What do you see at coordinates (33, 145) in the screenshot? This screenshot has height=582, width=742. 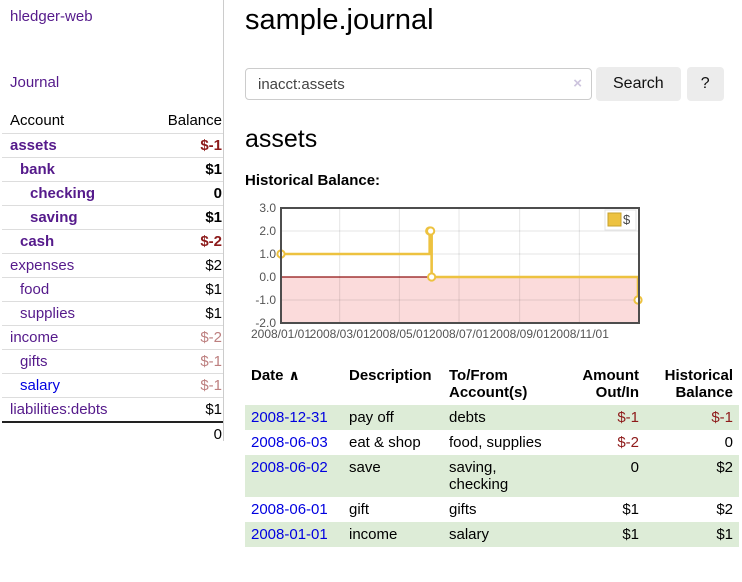 I see `account-link: assets` at bounding box center [33, 145].